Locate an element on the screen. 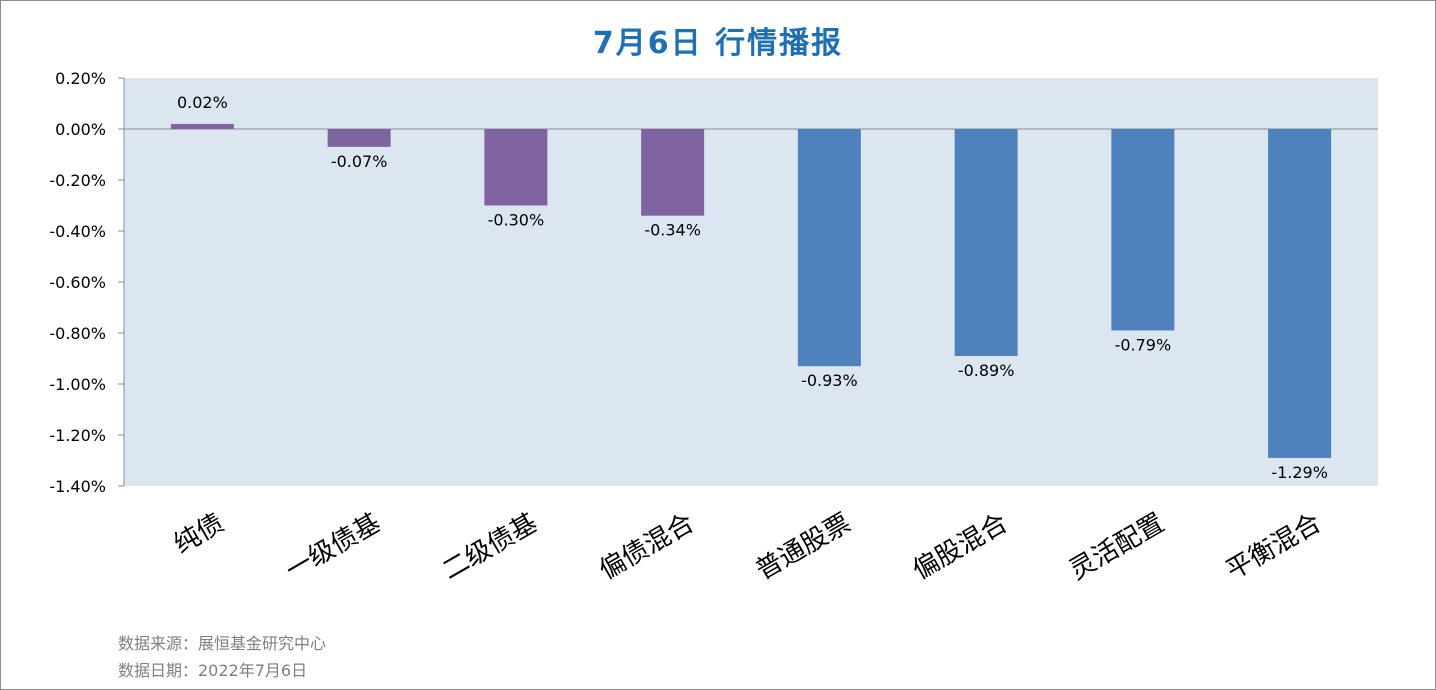 This screenshot has width=1436, height=690. data-label: -0.79% is located at coordinates (1143, 344).